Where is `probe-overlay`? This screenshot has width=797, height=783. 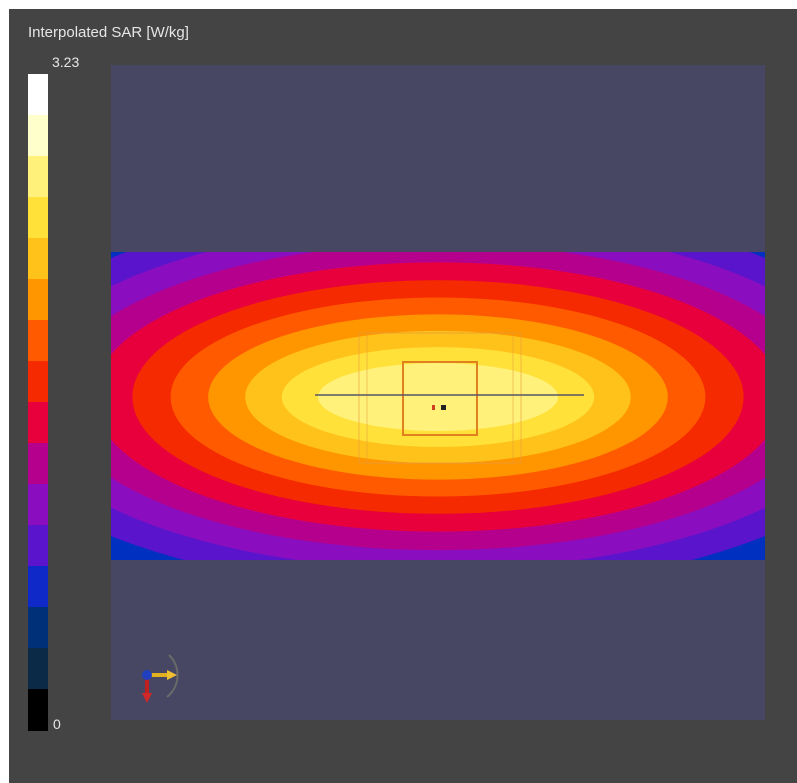
probe-overlay is located at coordinates (449, 398).